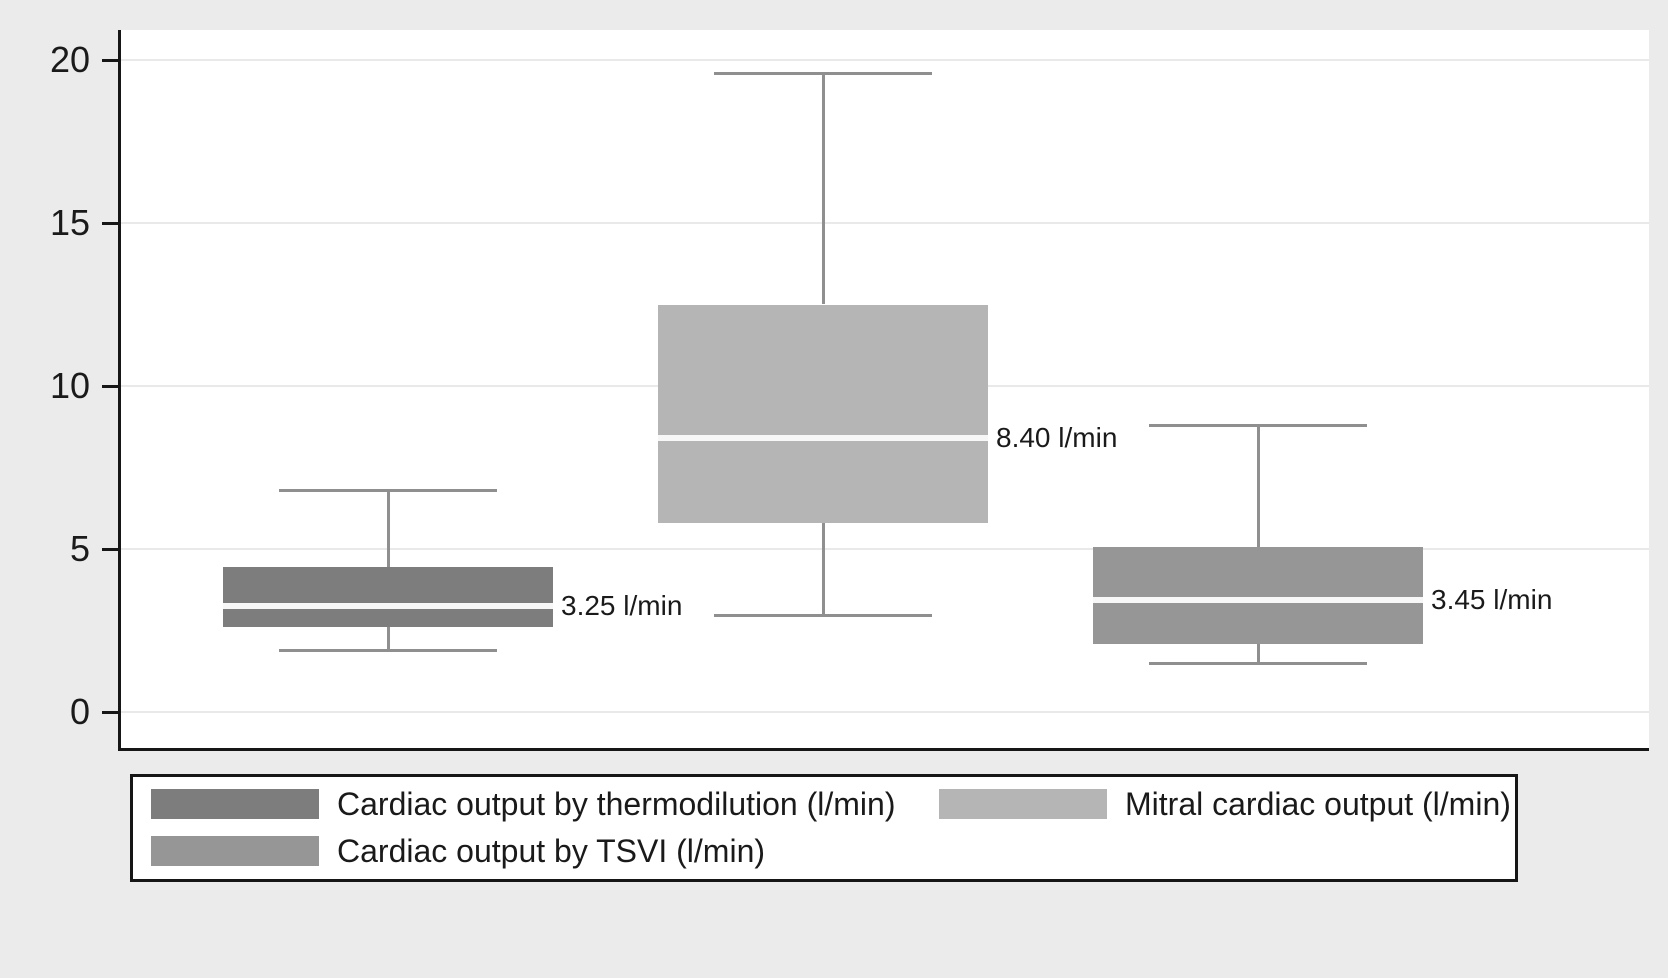  Describe the element at coordinates (79, 711) in the screenshot. I see `y-tick-label: 0` at that location.